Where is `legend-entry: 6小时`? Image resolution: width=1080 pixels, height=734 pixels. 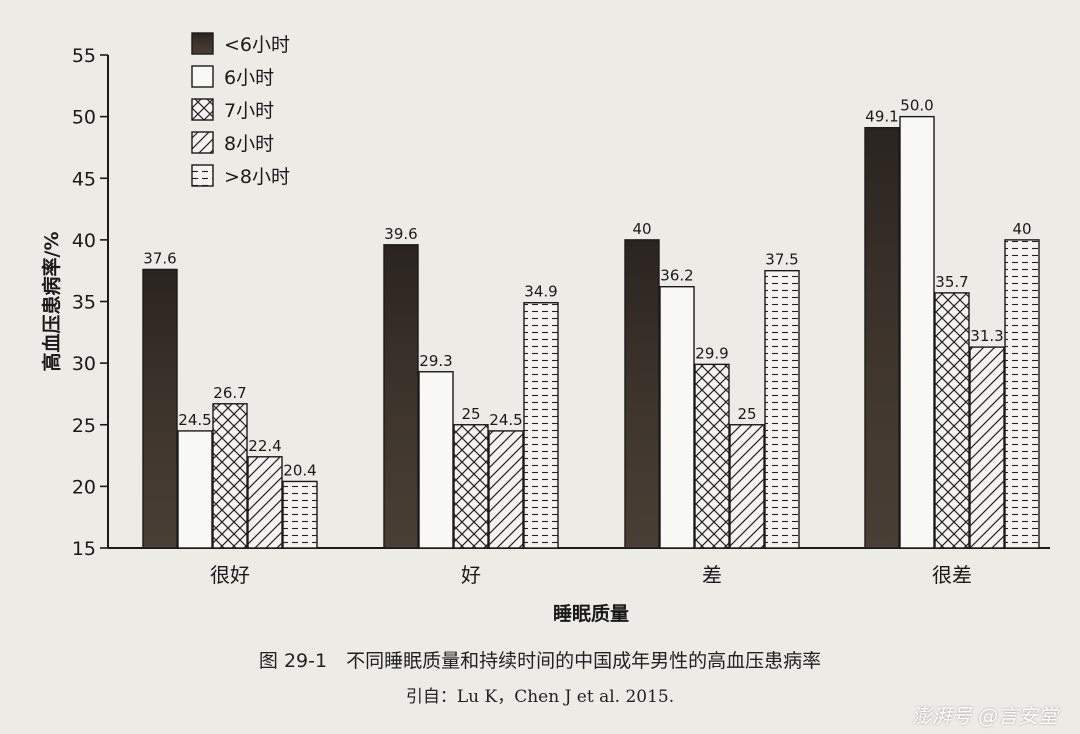
legend-entry: 6小时 is located at coordinates (249, 78).